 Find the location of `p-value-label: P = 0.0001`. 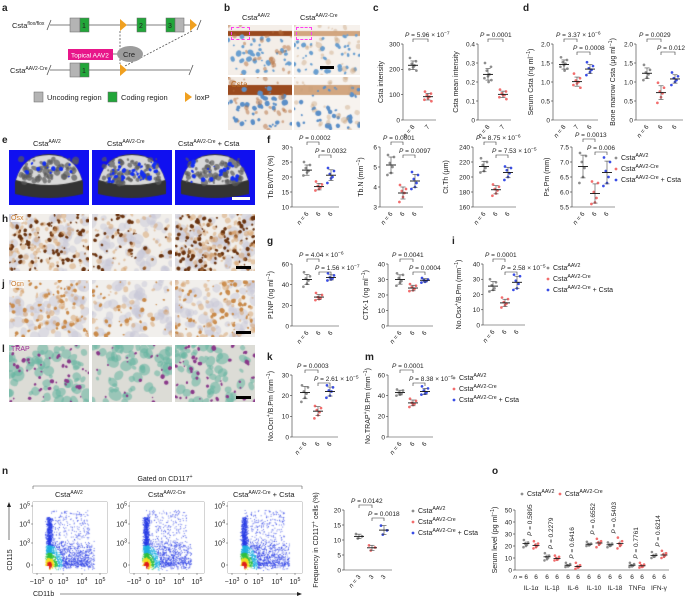

p-value-label: P = 0.0001 is located at coordinates (399, 138).